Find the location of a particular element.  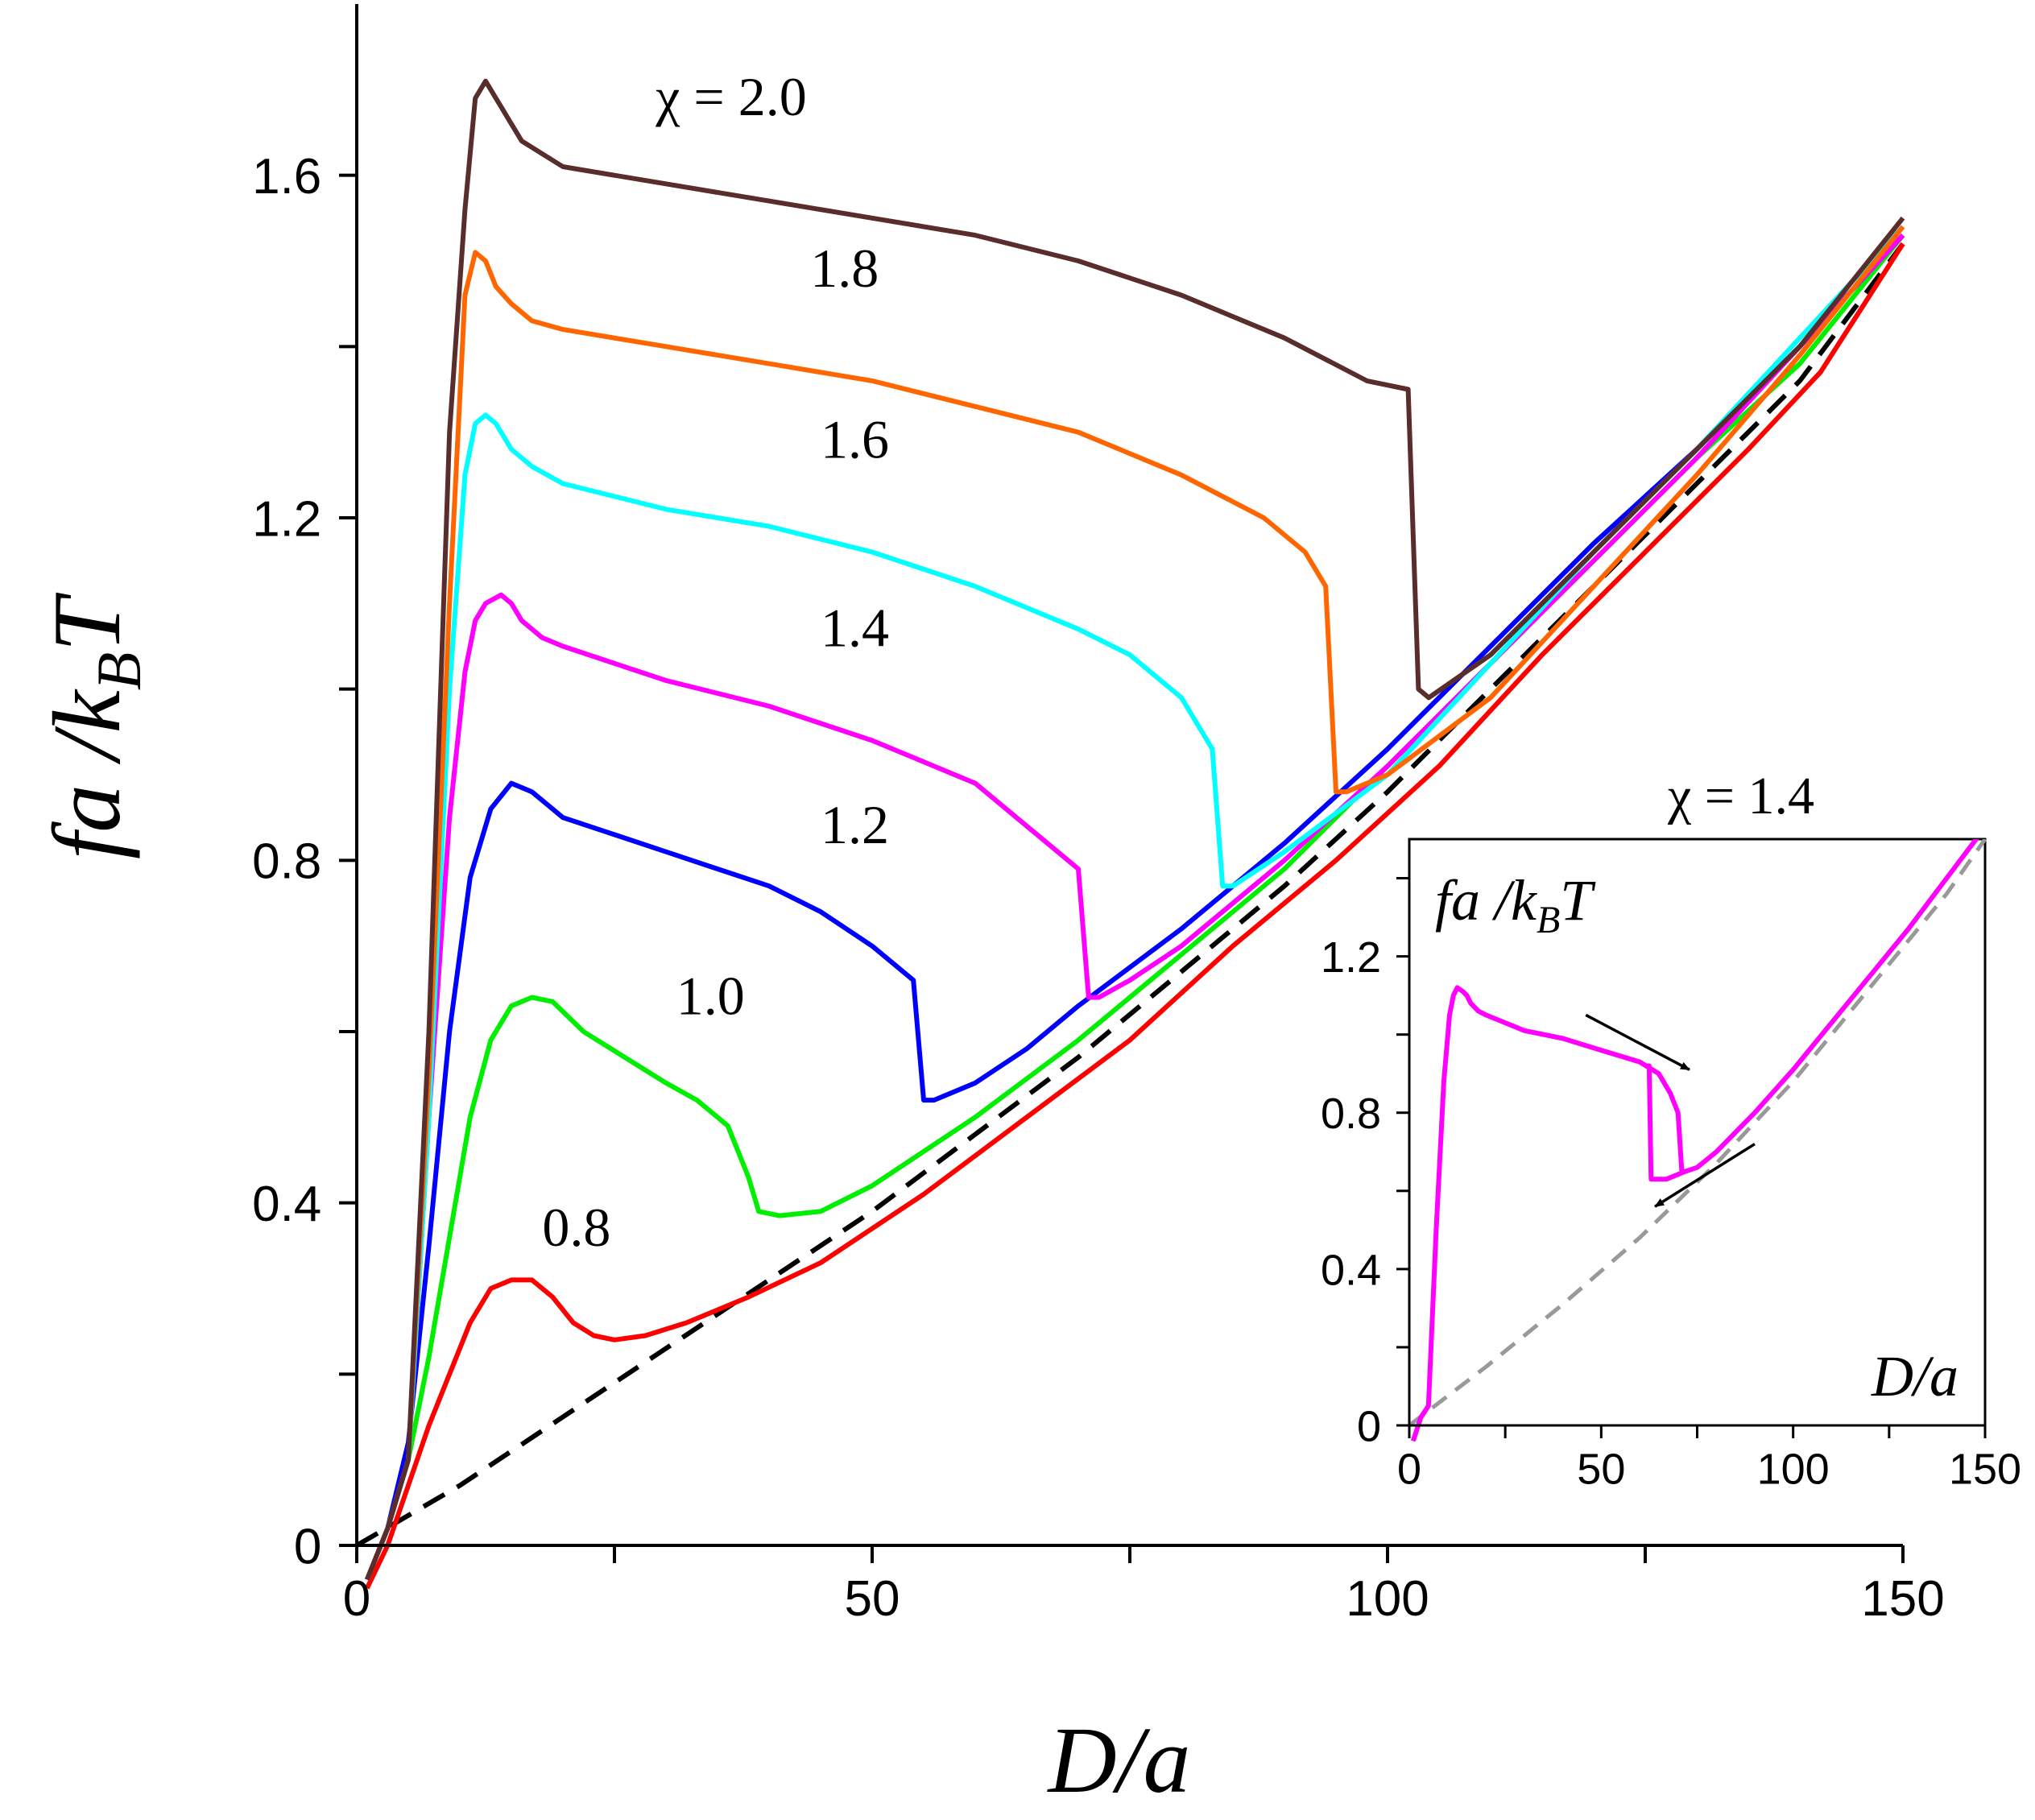

inset-ytick-label-0.4: 0.4 is located at coordinates (1351, 1270).